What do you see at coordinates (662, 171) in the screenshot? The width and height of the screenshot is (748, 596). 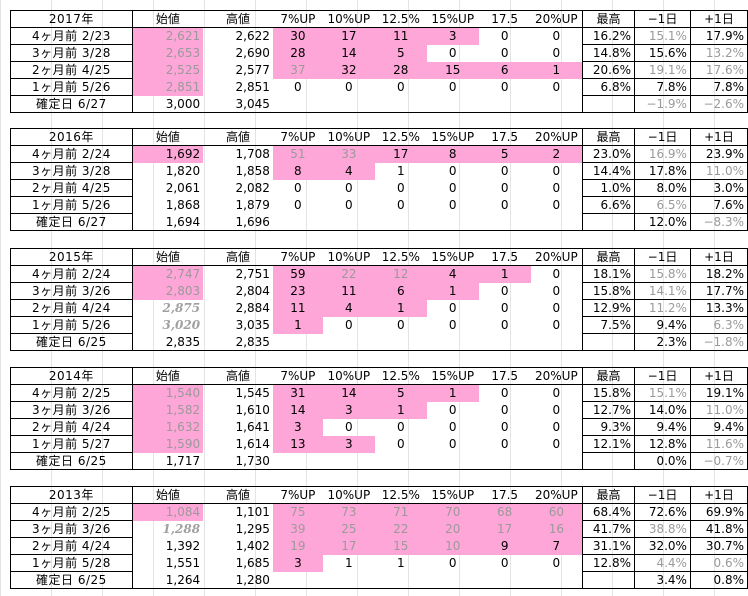 I see `table-cell: 17.8%` at bounding box center [662, 171].